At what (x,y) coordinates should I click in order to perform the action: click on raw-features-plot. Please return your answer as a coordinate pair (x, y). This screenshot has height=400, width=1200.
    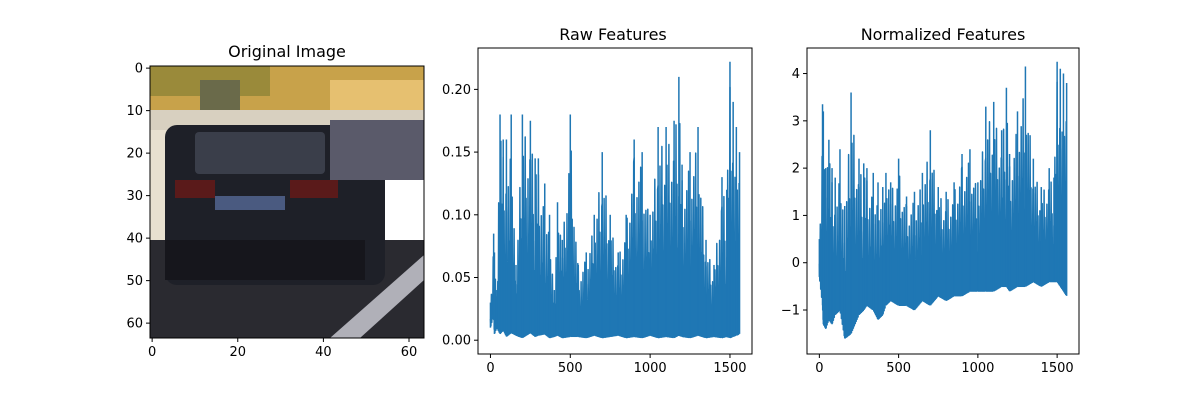
    Looking at the image, I should click on (615, 200).